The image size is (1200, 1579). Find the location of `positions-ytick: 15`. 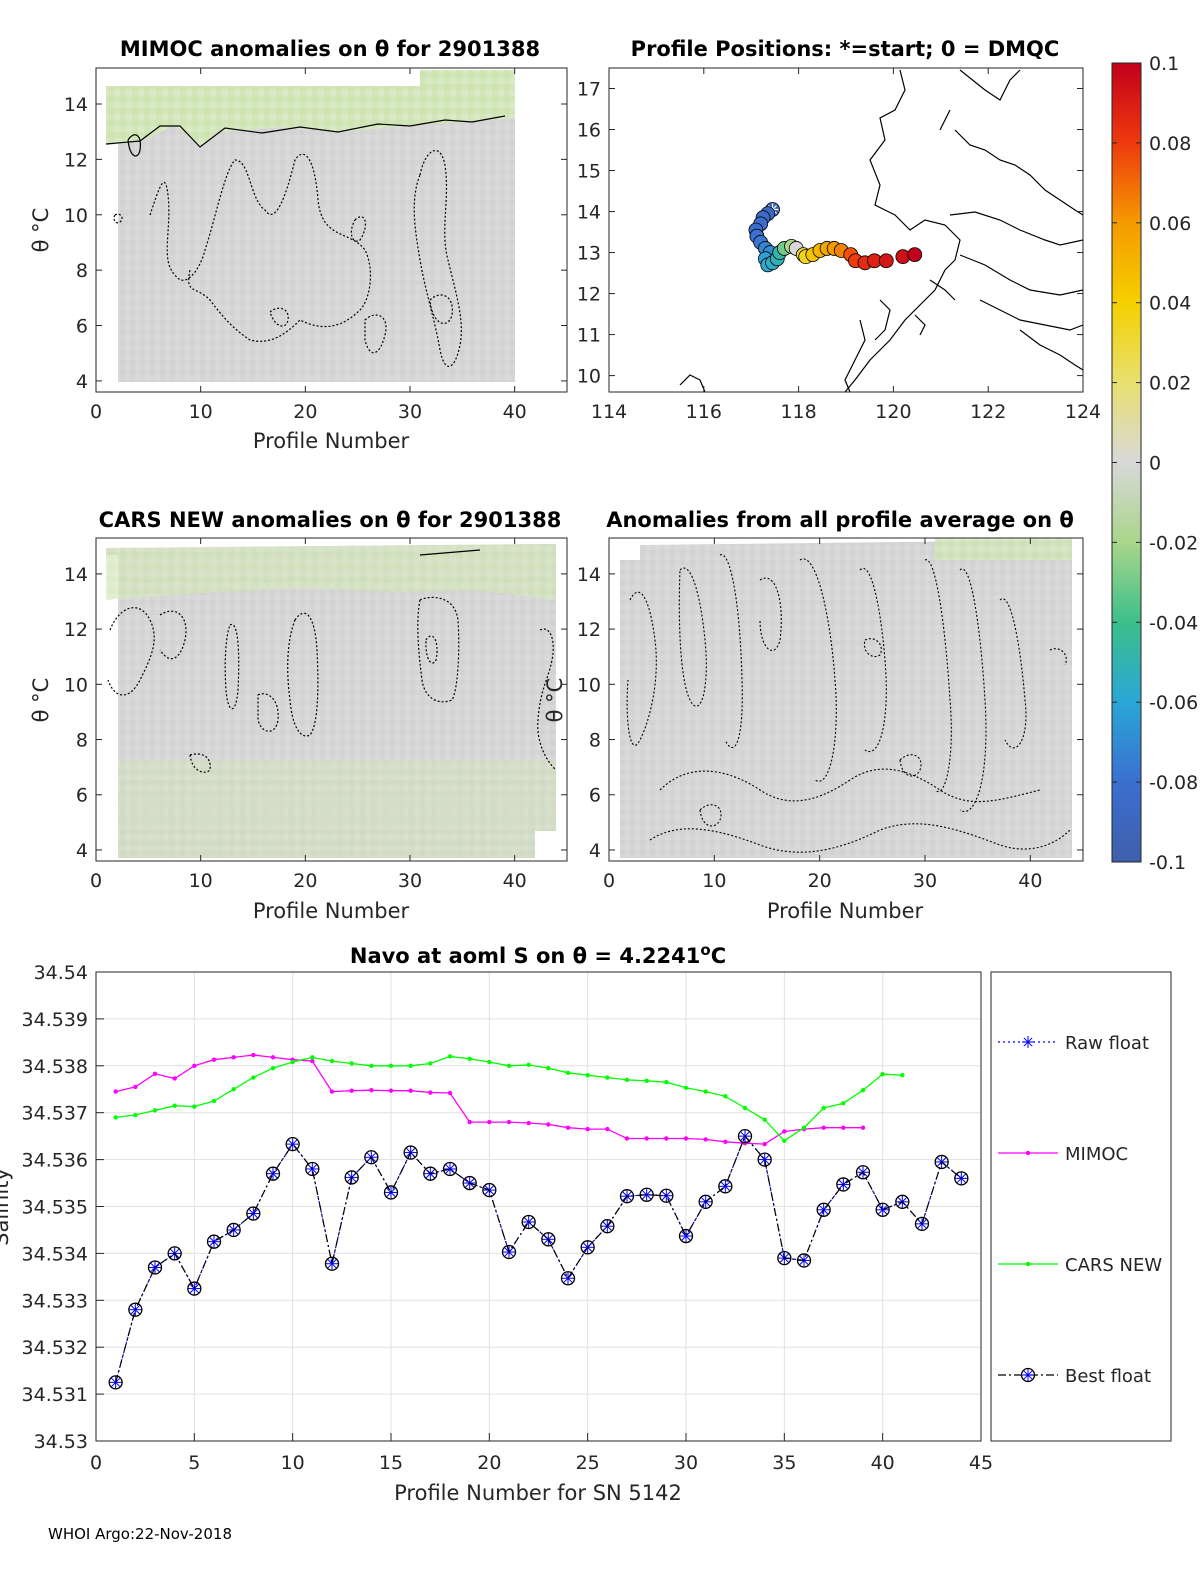

positions-ytick: 15 is located at coordinates (589, 172).